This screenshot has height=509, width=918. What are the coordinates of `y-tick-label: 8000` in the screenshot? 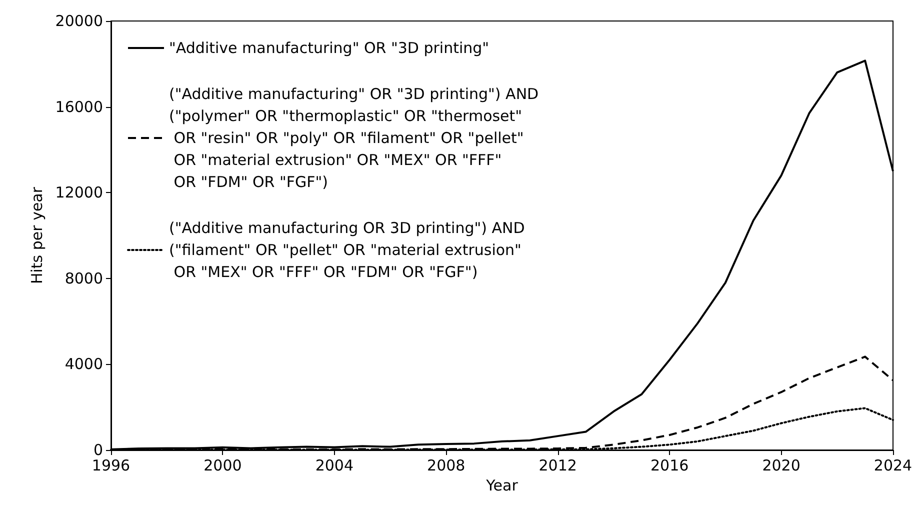 It's located at (83, 278).